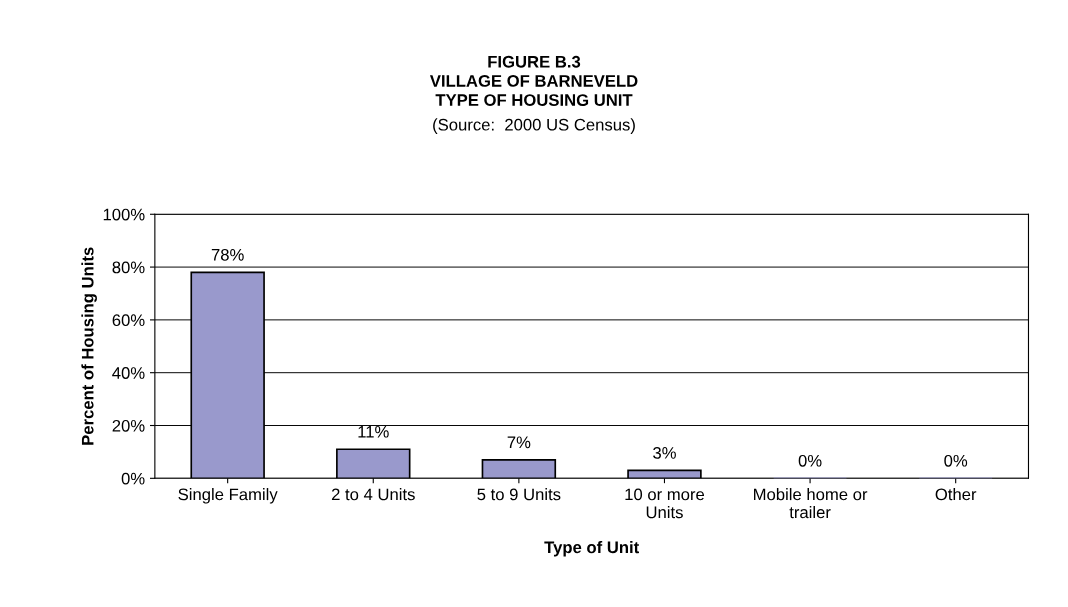  Describe the element at coordinates (89, 346) in the screenshot. I see `y-axis-title: Percent of Housing Units` at that location.